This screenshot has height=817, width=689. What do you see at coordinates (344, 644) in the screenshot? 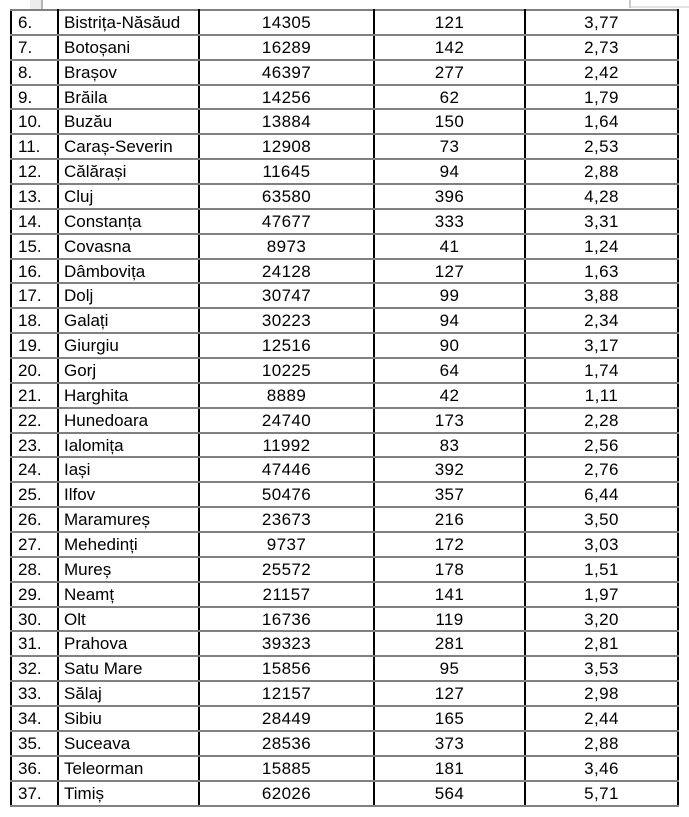
I see `table-row: 31. Prahova 39323 281 2,81` at bounding box center [344, 644].